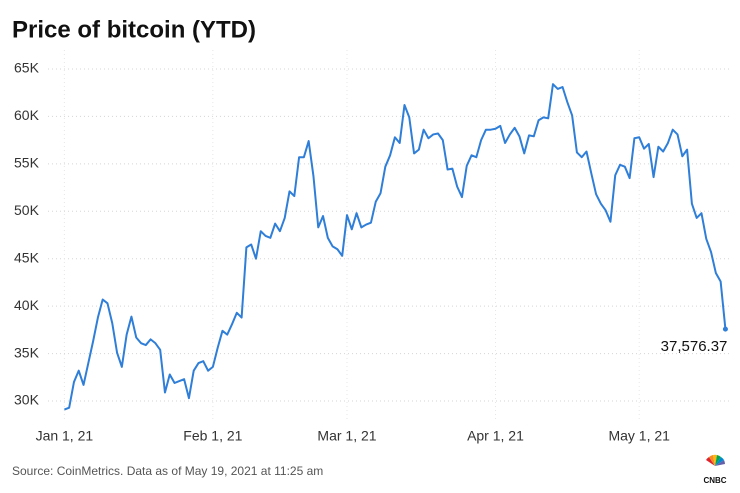 The width and height of the screenshot is (740, 493). I want to click on y-tick-label: 40K, so click(27, 305).